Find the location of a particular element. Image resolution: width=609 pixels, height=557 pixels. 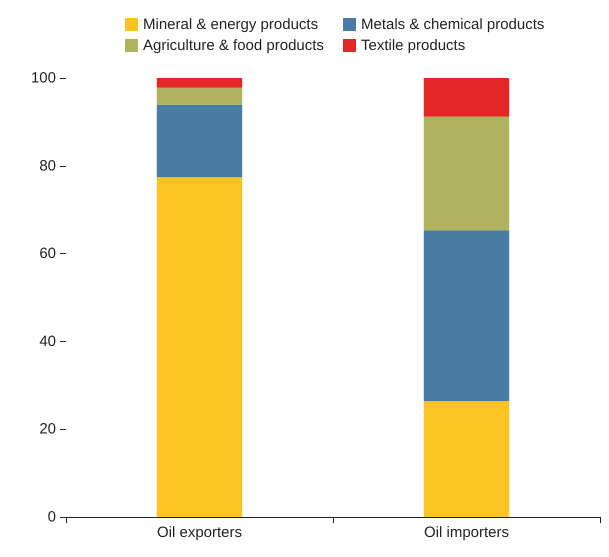

legend-label: Metals & chemical products is located at coordinates (452, 24).